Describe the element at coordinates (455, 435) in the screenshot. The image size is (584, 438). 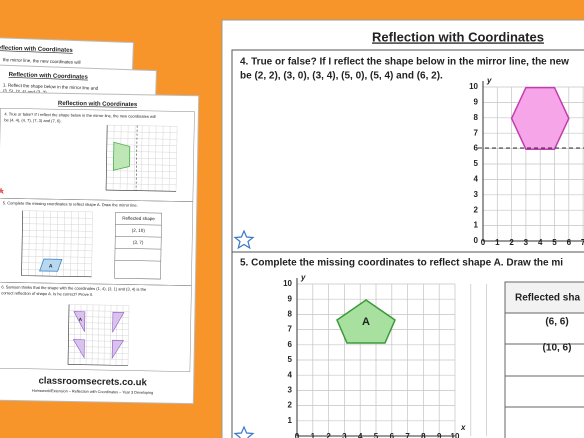
I see `x-tick-label: 10` at that location.